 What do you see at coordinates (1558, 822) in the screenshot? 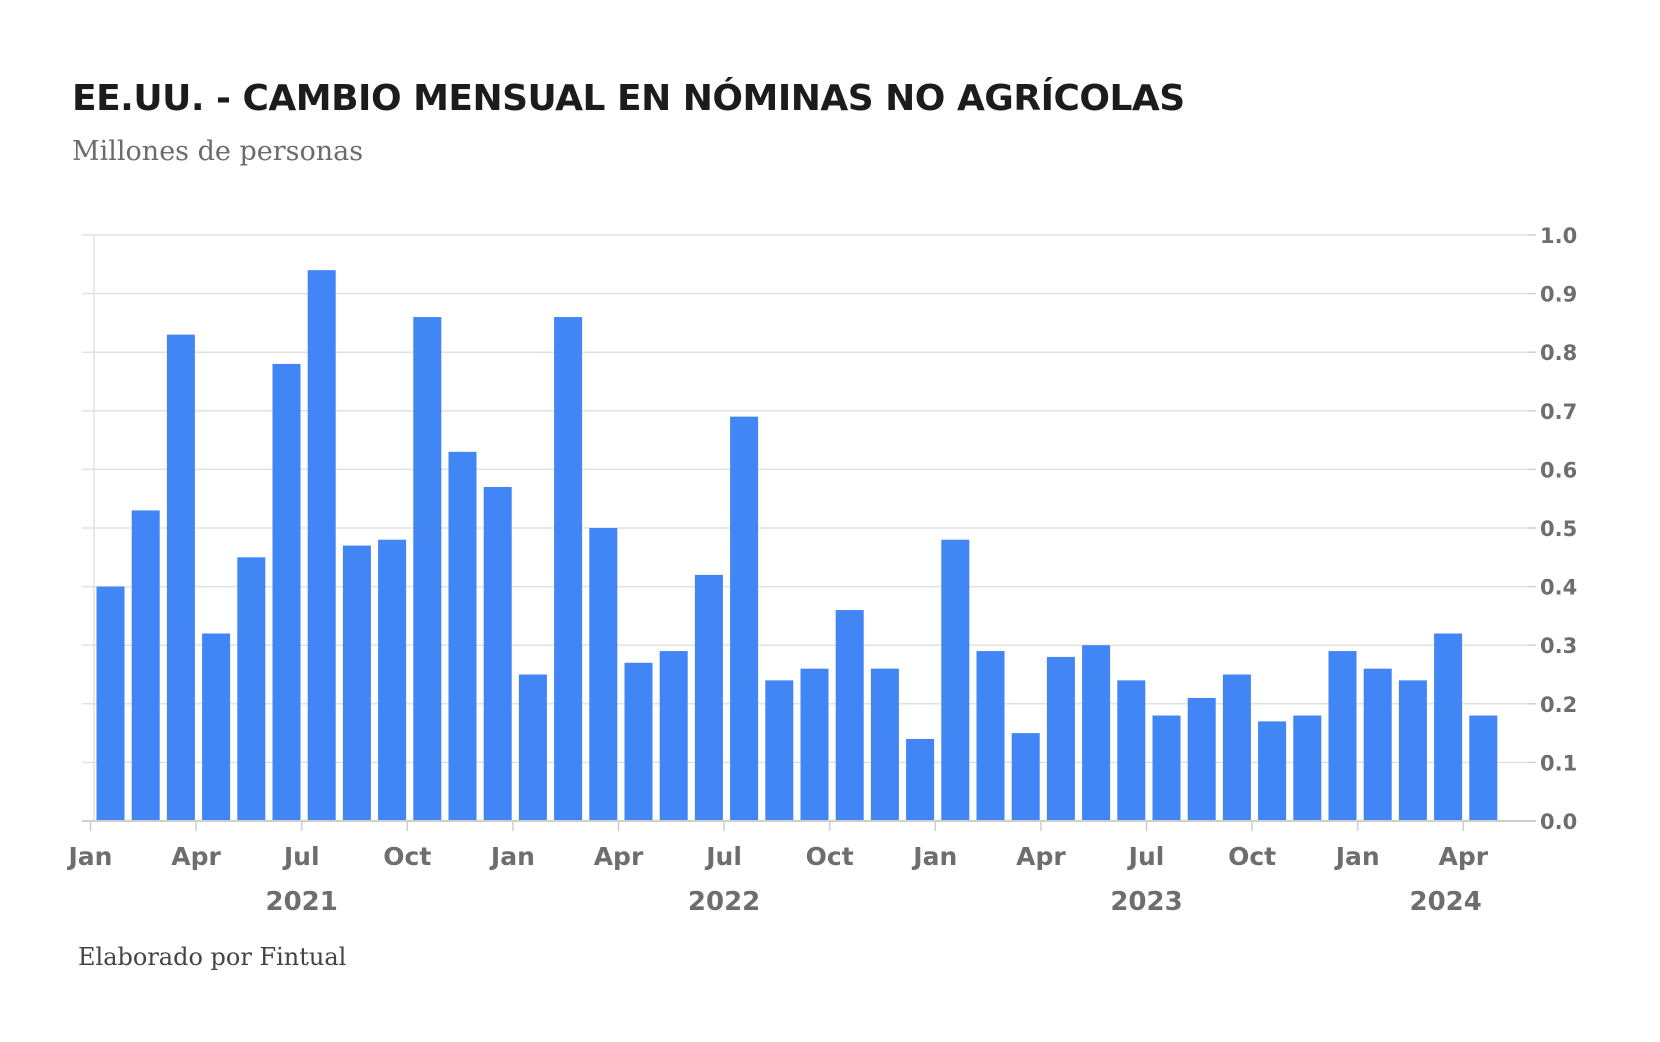
I see `y-tick-label: 0.0` at bounding box center [1558, 822].